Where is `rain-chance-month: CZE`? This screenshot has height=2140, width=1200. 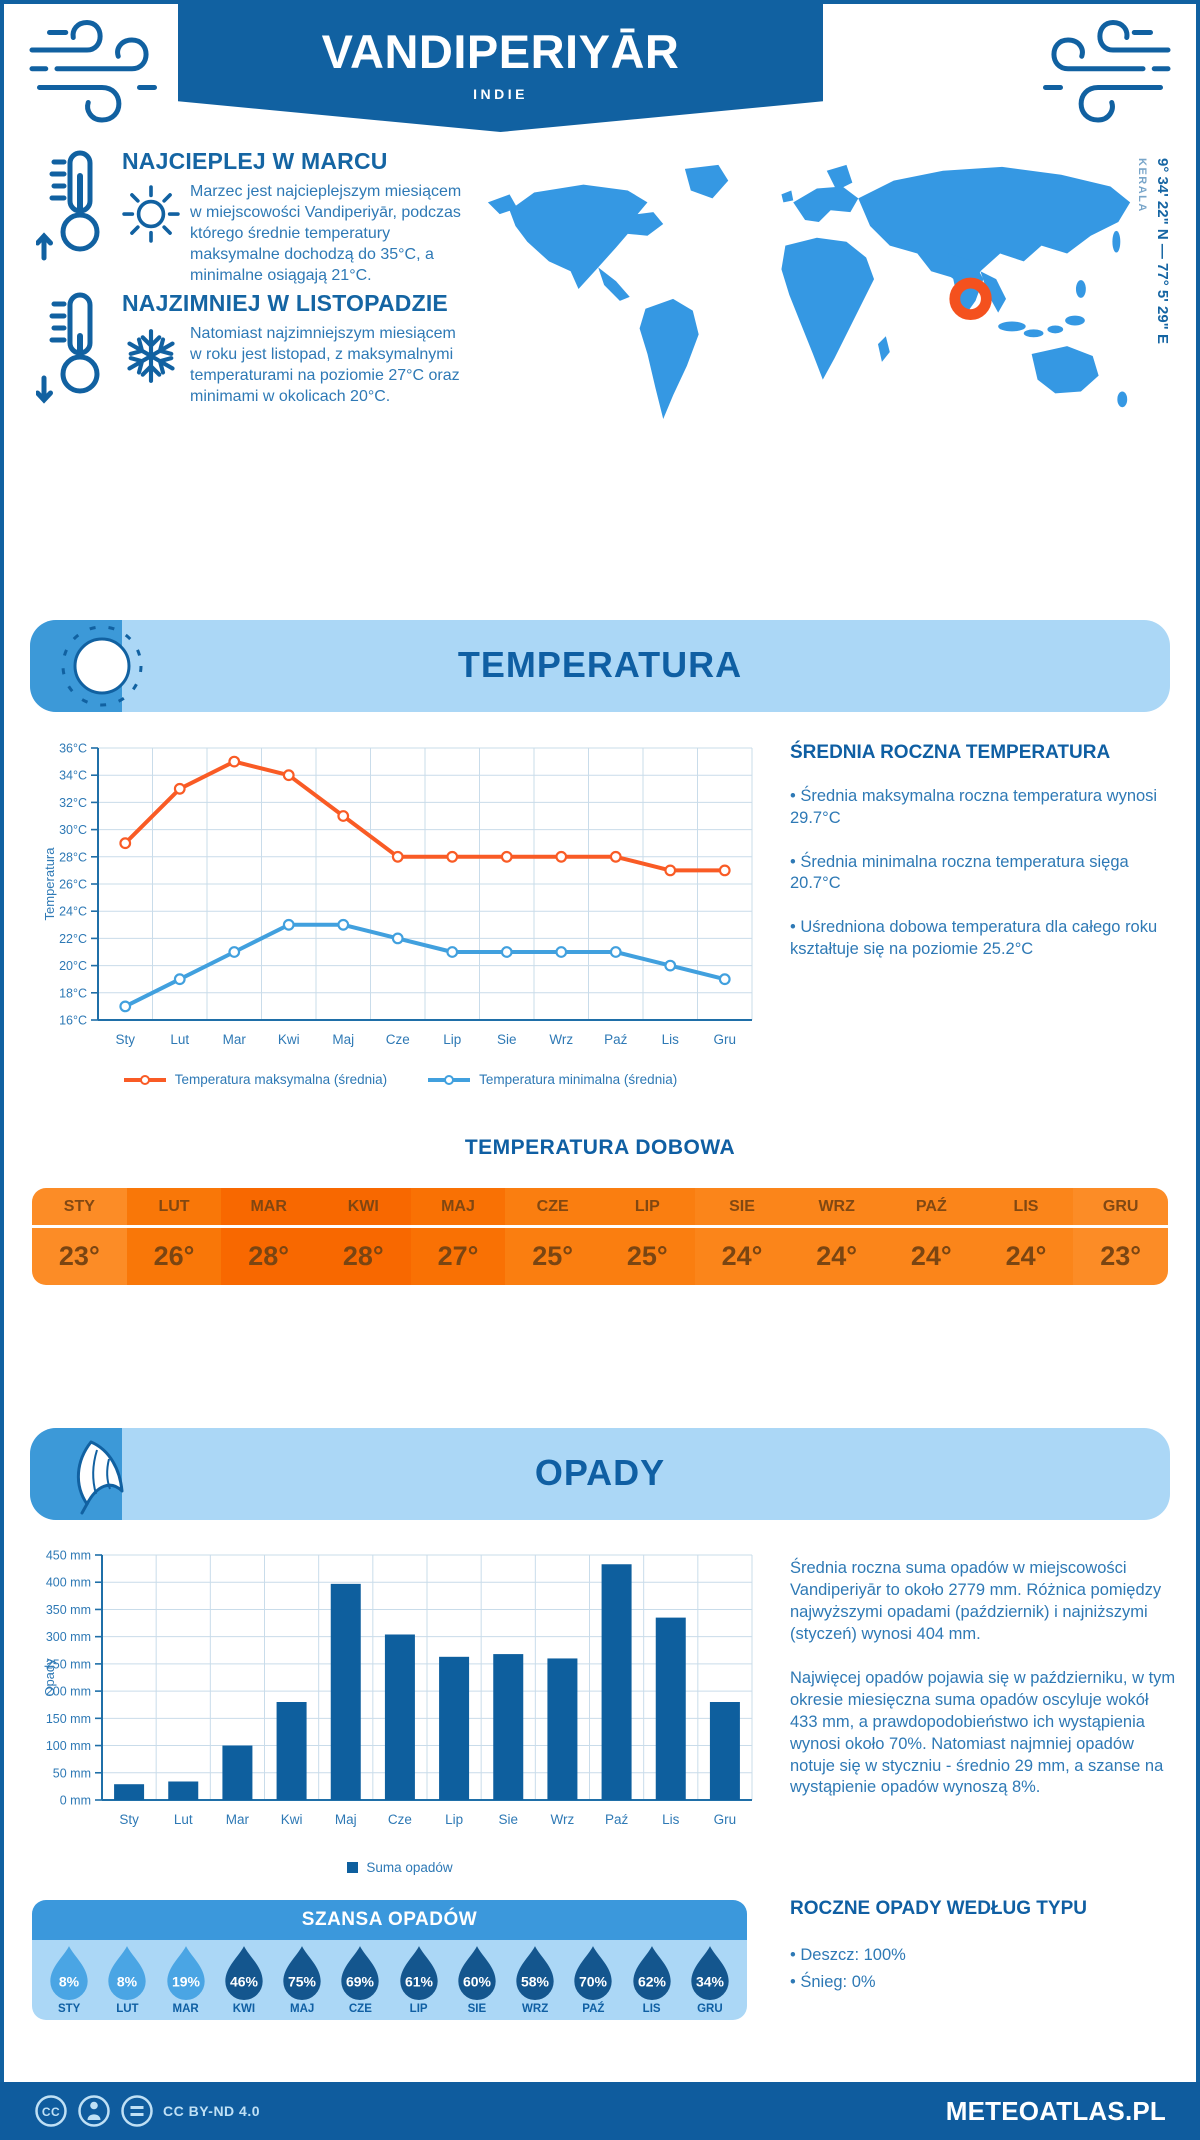 rain-chance-month: CZE is located at coordinates (360, 2009).